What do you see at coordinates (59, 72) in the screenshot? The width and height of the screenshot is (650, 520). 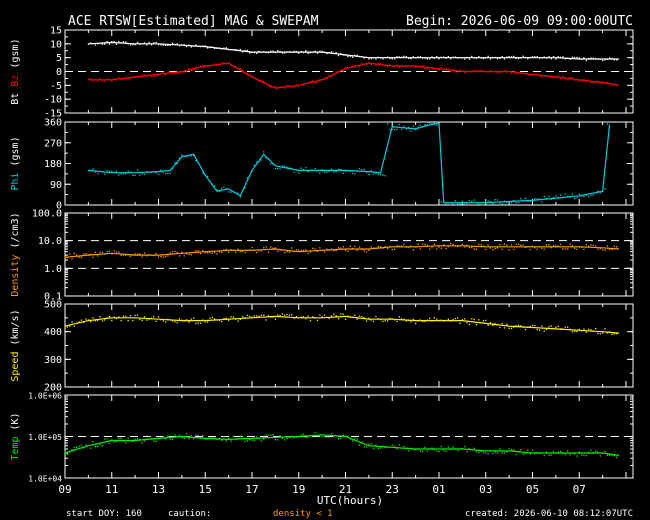 I see `y-tick-label-mag: 0` at bounding box center [59, 72].